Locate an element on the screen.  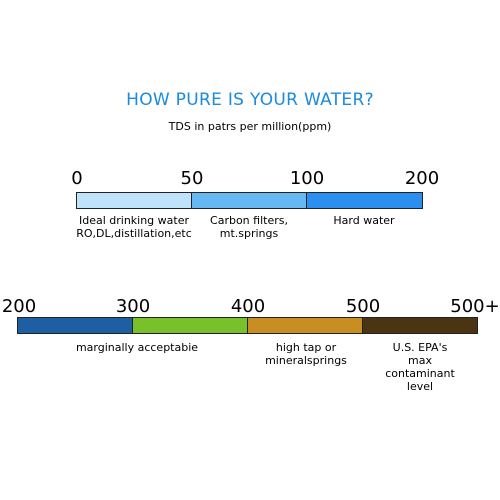
scale1-segment-carbon is located at coordinates (249, 200).